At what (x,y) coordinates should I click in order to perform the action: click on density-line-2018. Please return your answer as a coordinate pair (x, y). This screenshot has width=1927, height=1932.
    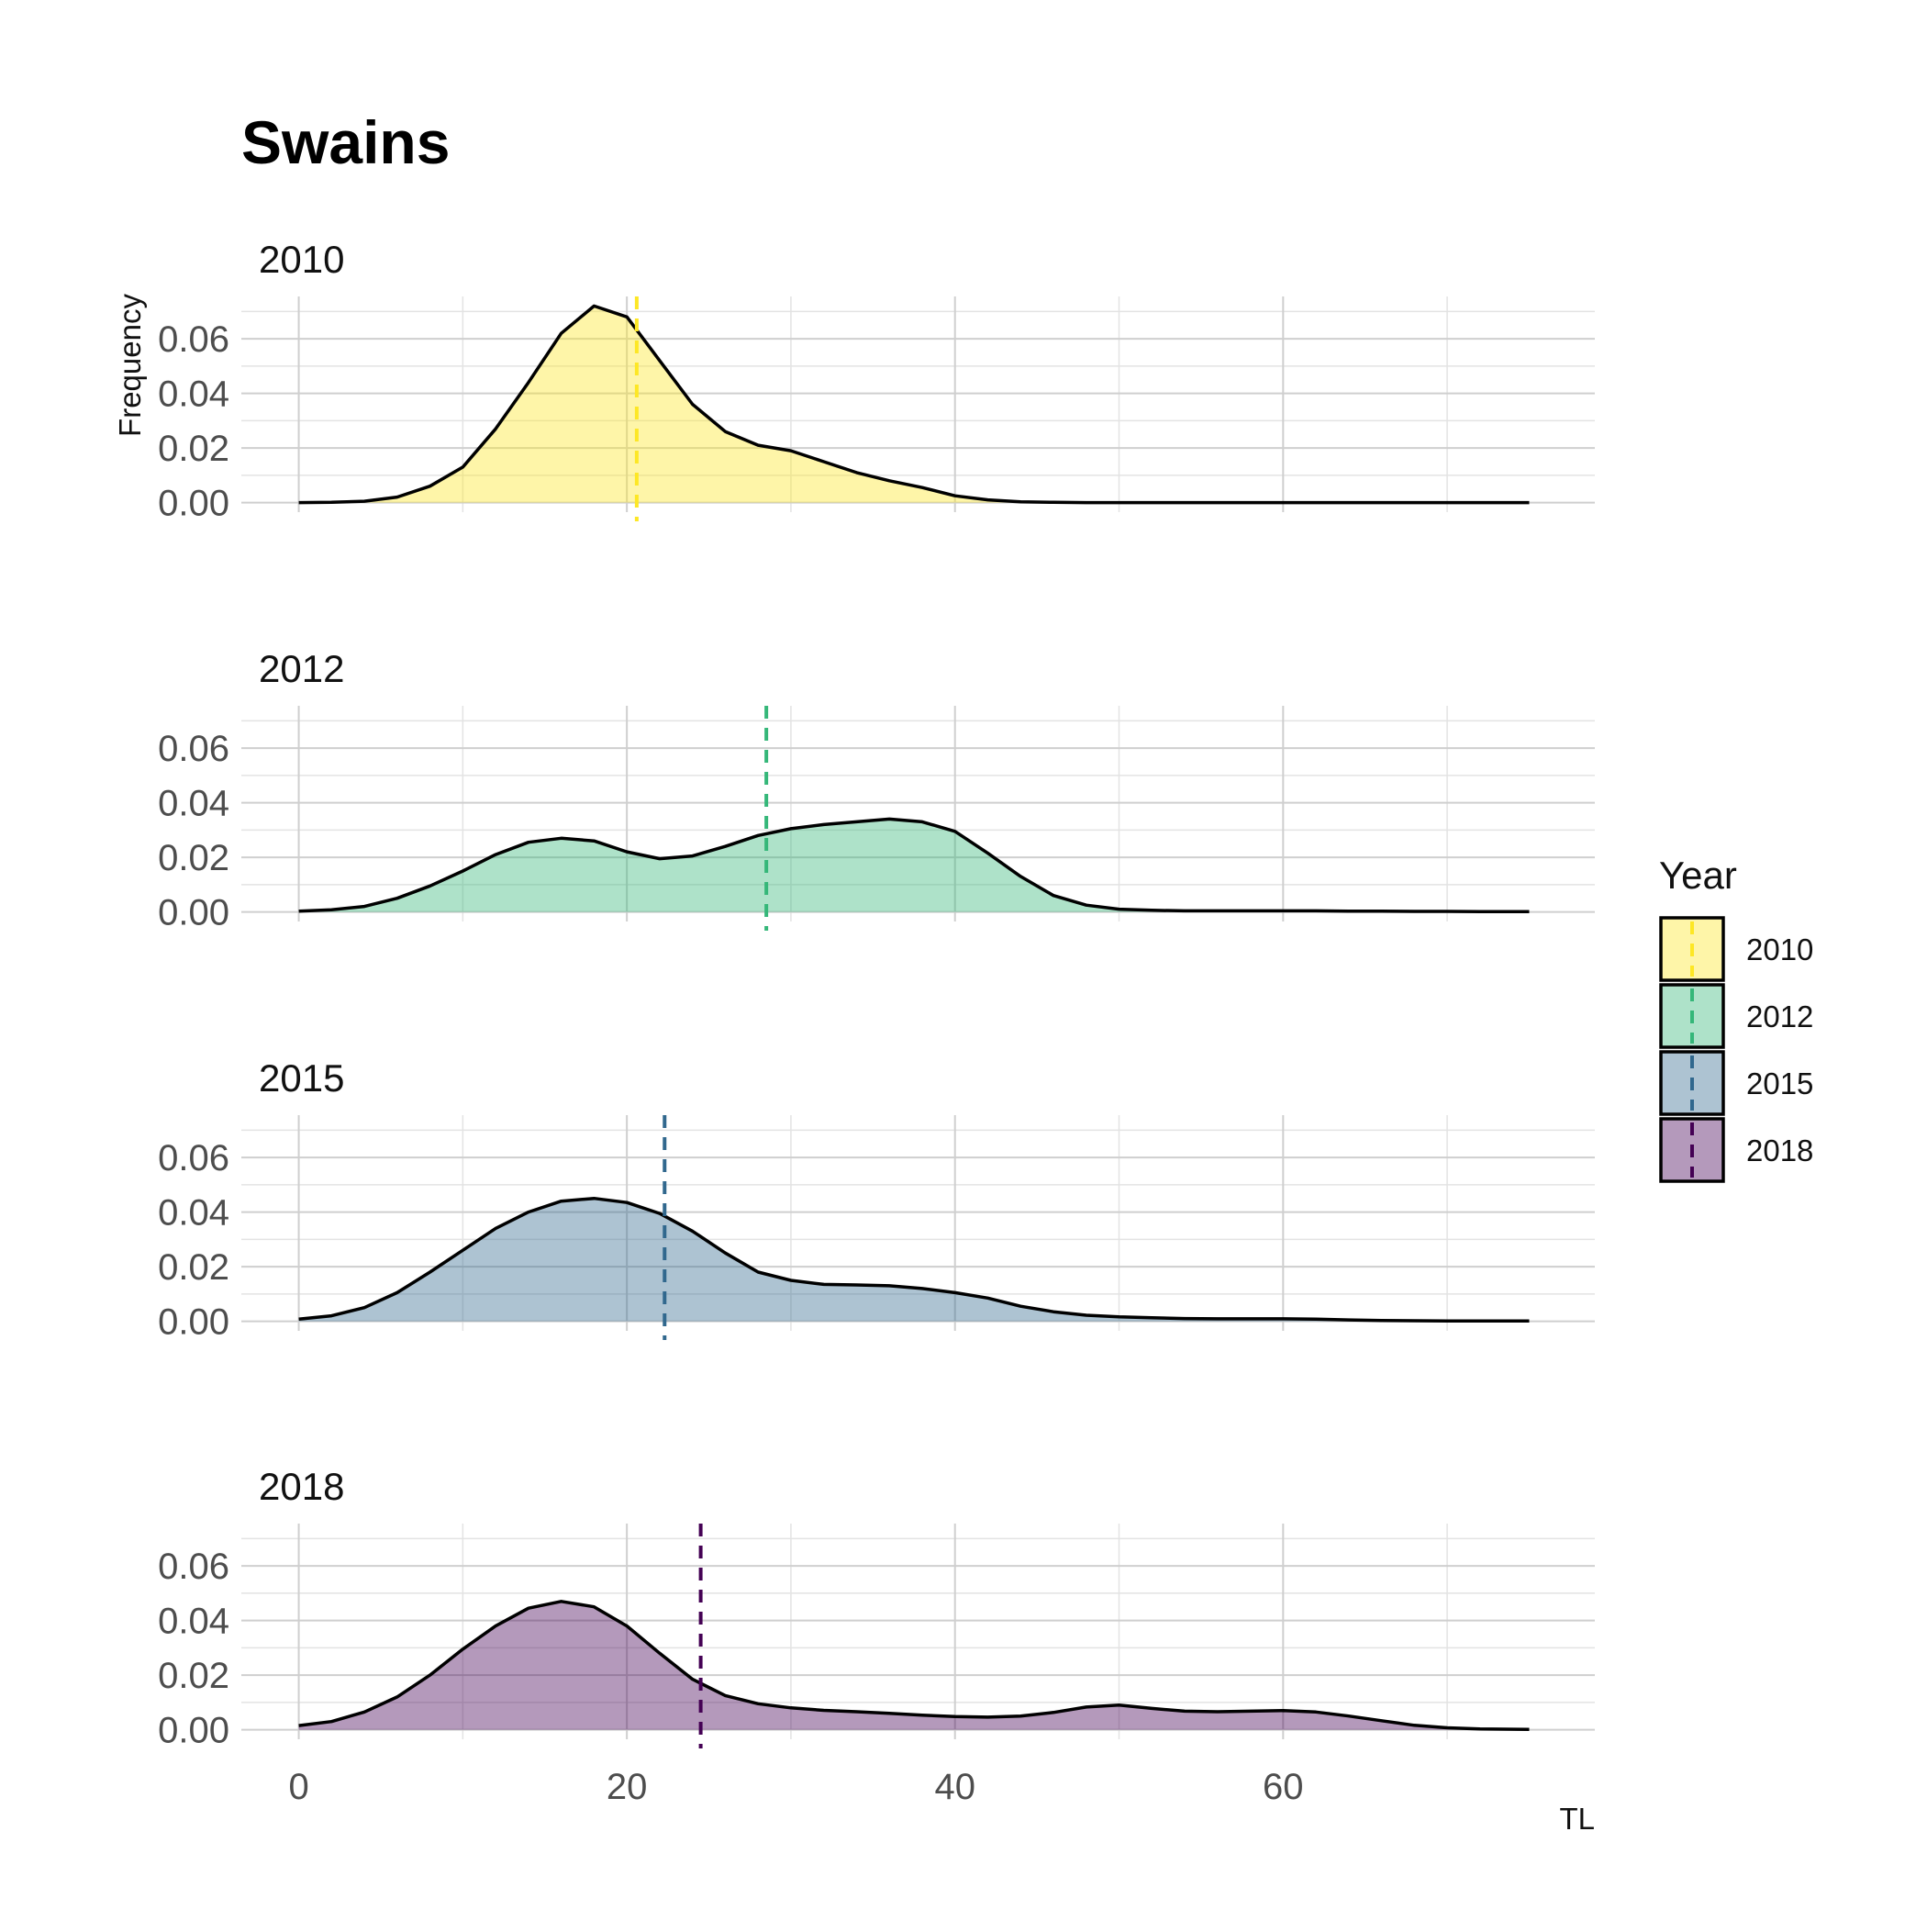
    Looking at the image, I should click on (914, 1666).